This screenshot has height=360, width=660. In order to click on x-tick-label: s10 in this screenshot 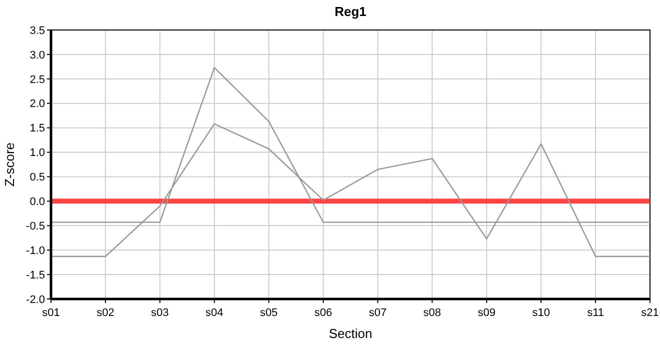, I will do `click(541, 313)`.